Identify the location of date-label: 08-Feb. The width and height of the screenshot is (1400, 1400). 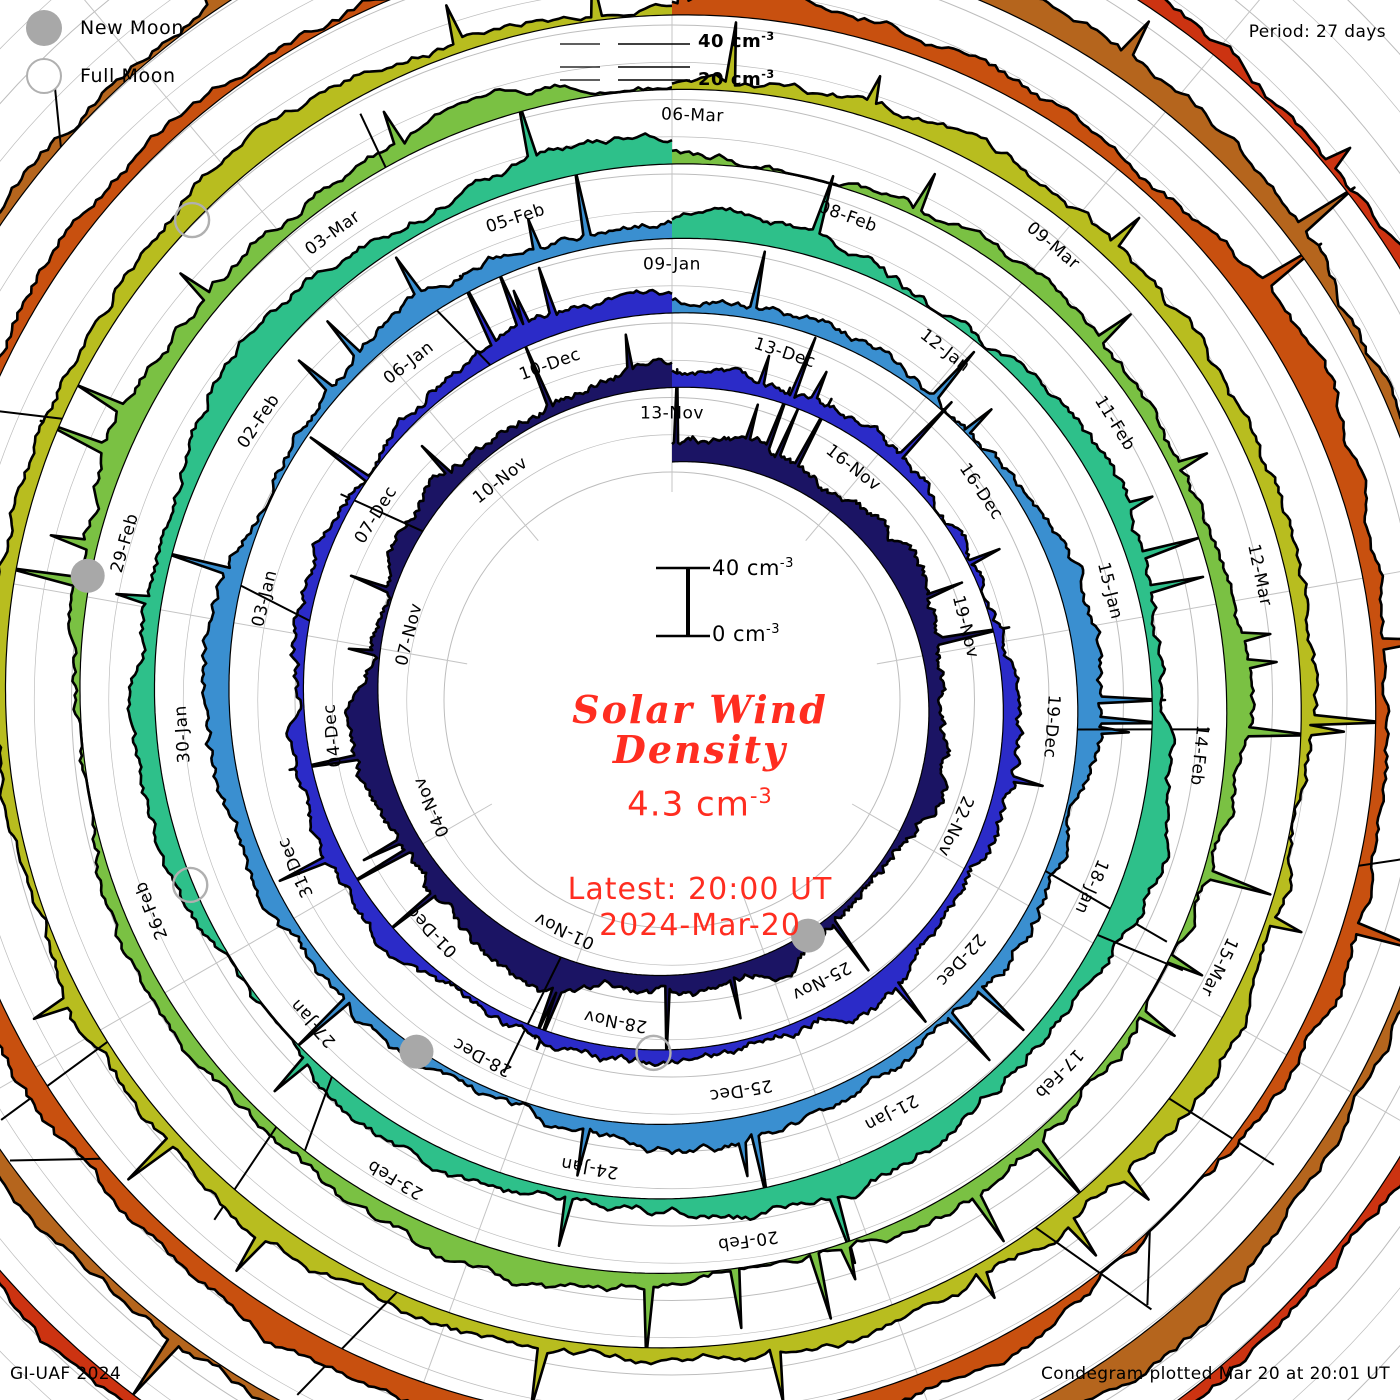
(848, 217).